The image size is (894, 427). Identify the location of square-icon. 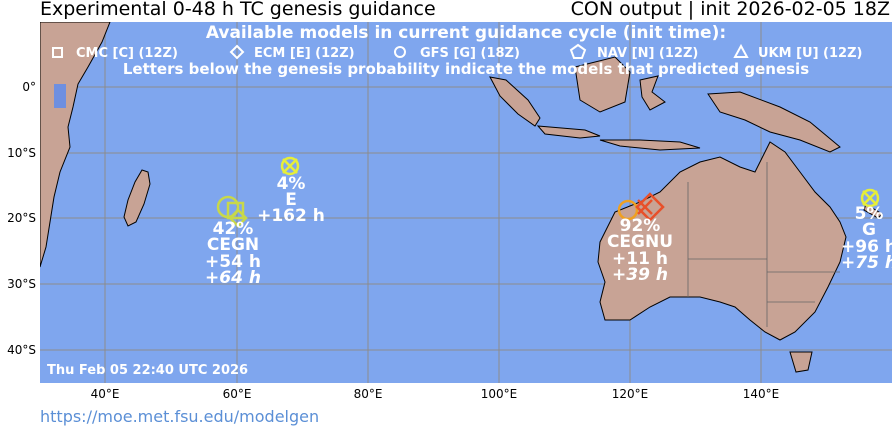
(57, 52).